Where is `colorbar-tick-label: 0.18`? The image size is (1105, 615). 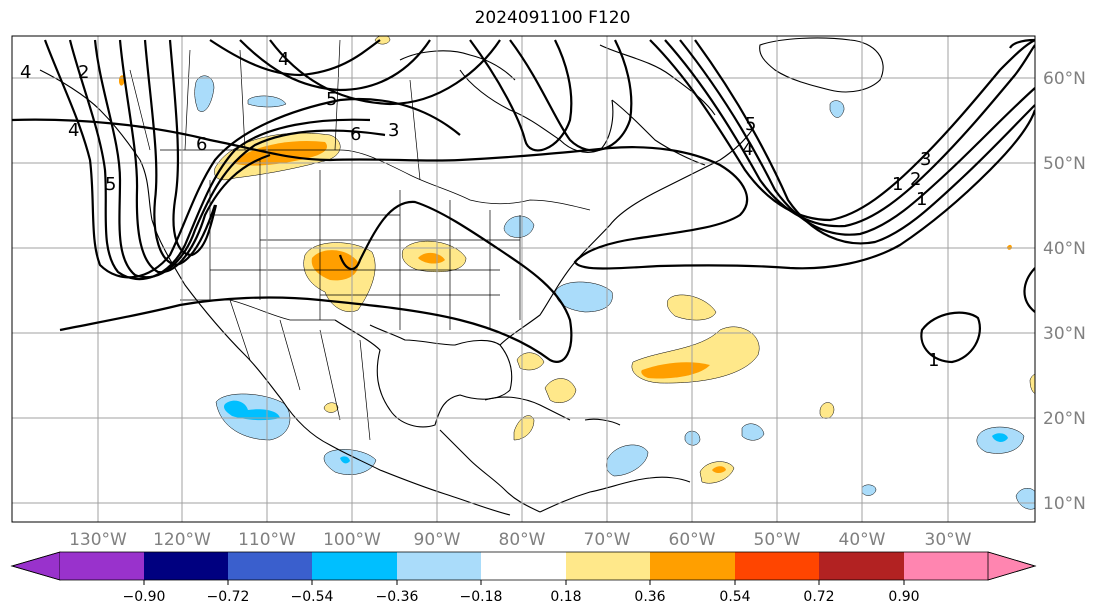 colorbar-tick-label: 0.18 is located at coordinates (565, 597).